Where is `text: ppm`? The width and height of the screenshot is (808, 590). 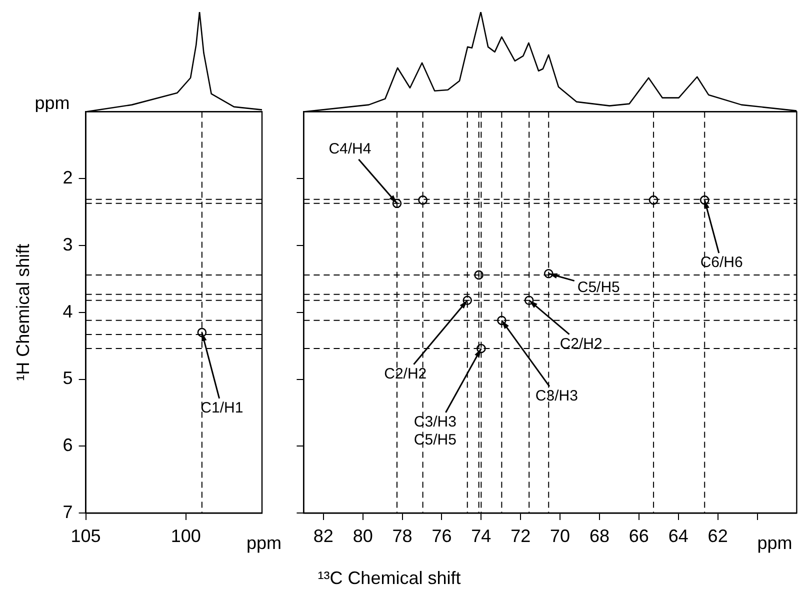
text: ppm is located at coordinates (774, 542).